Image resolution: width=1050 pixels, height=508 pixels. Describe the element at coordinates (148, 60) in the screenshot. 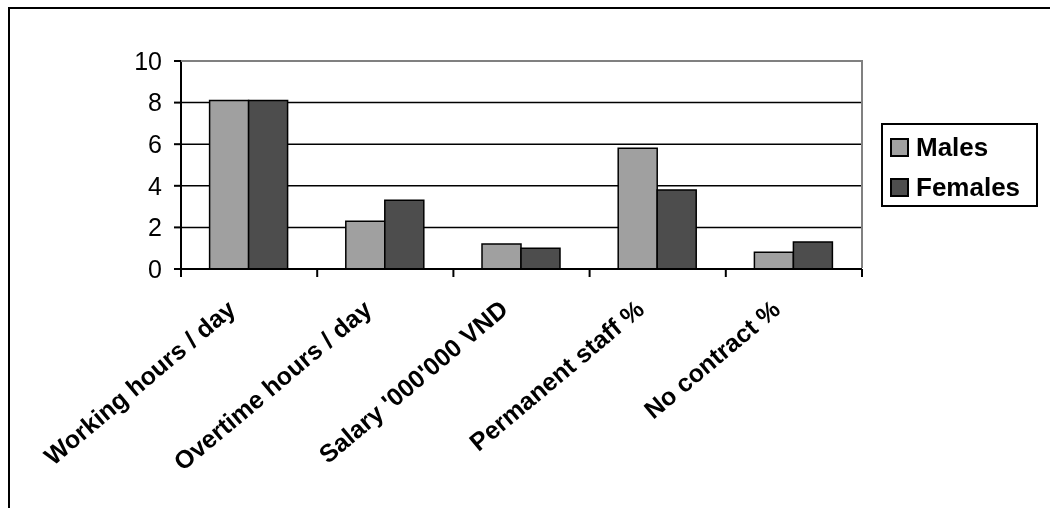

I see `y-tick-label: 10` at that location.